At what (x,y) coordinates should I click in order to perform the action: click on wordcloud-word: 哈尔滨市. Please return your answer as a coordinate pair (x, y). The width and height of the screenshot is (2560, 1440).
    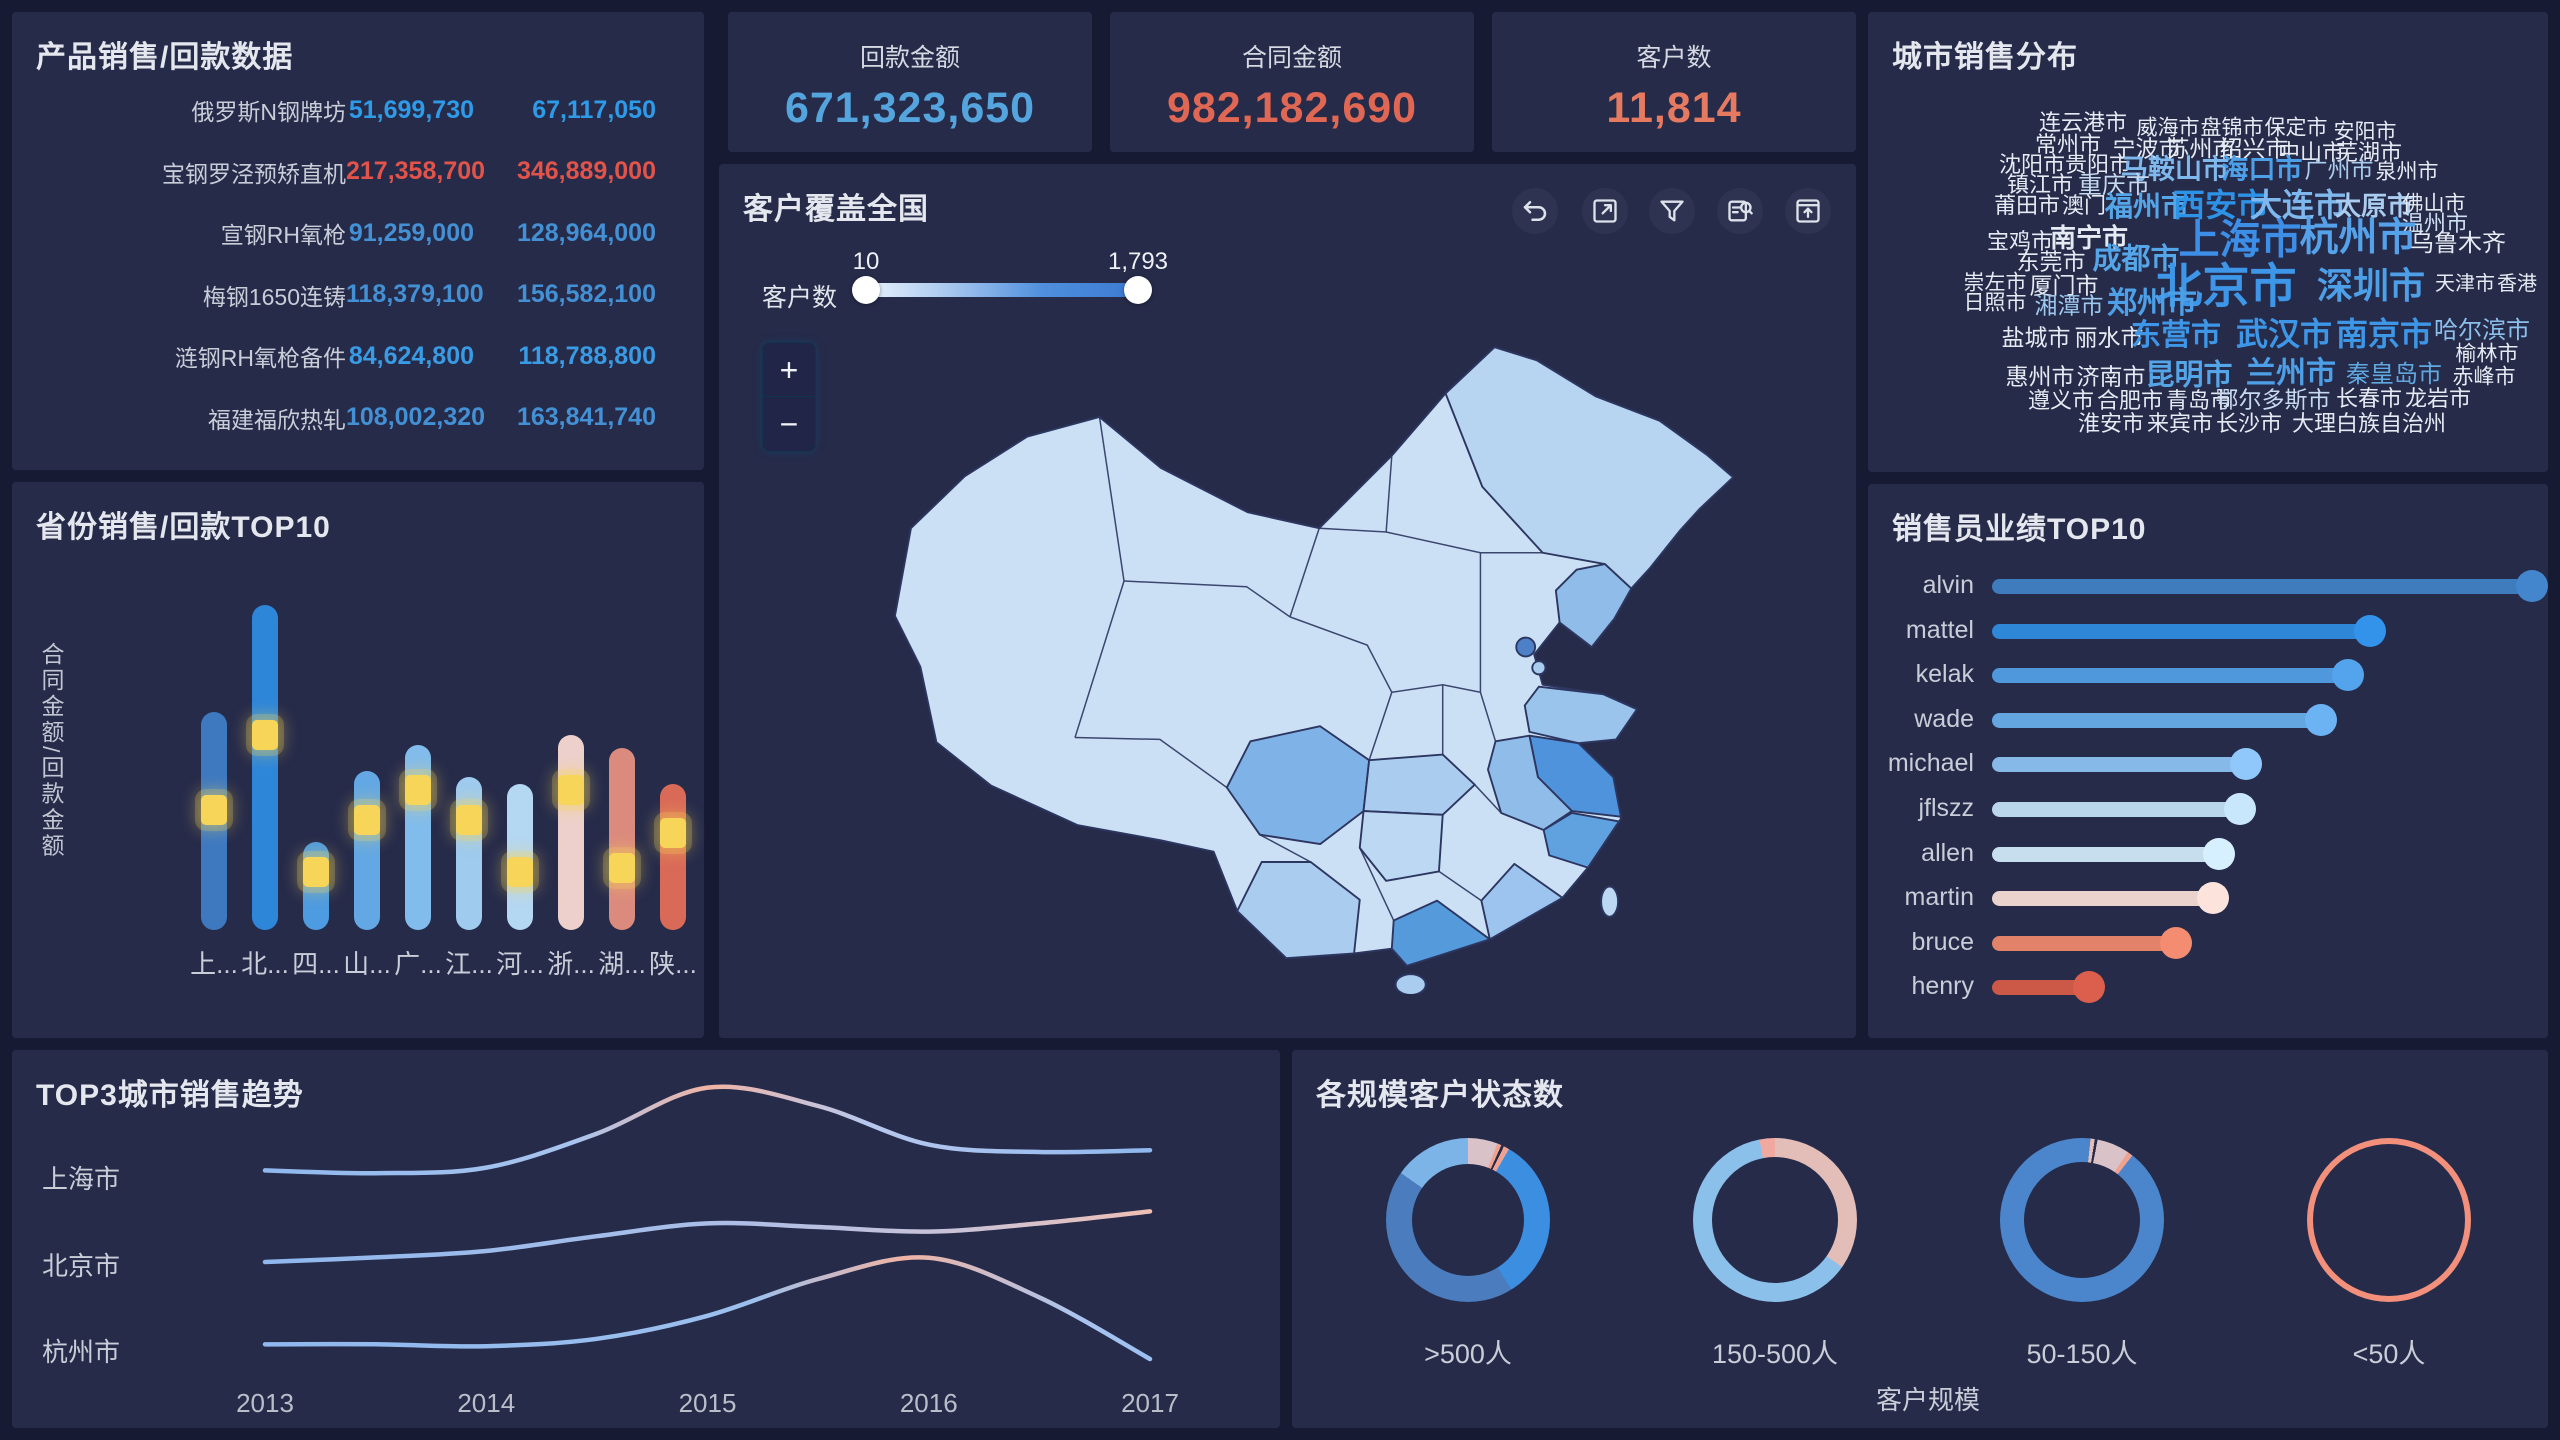
    Looking at the image, I should click on (2482, 330).